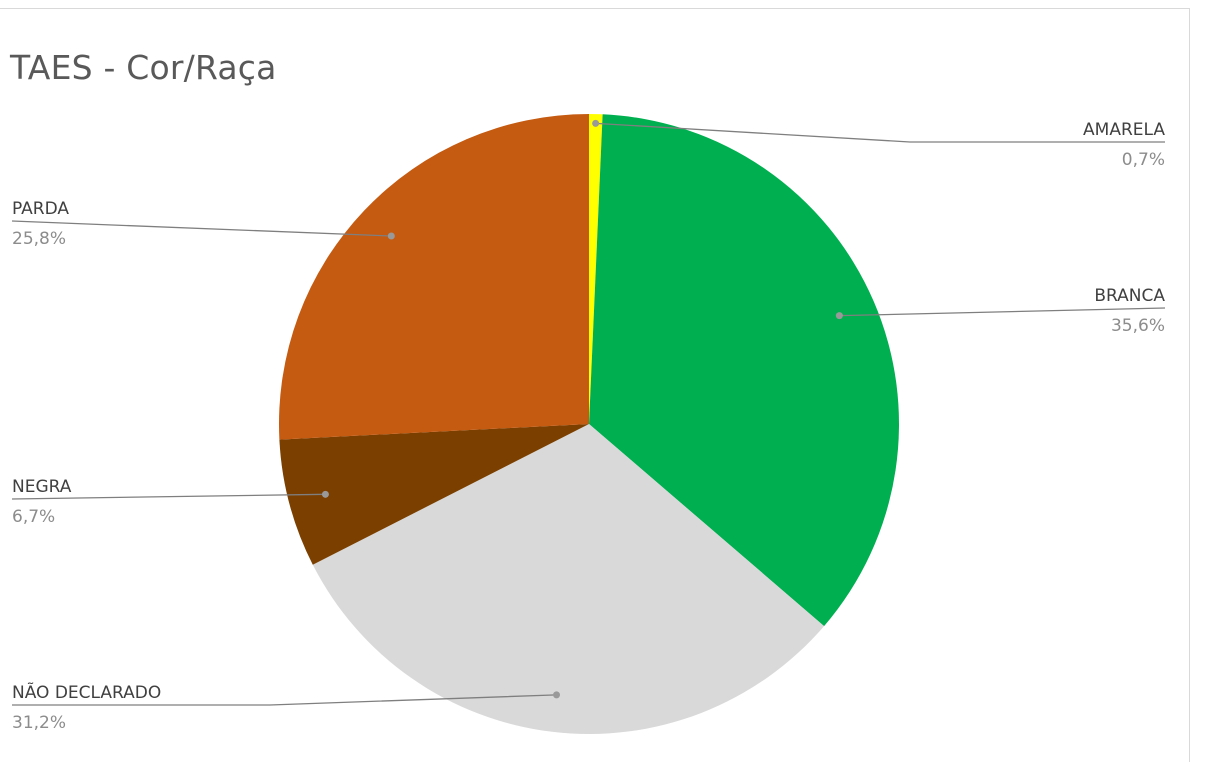  I want to click on leader-line-branca, so click(1002, 312).